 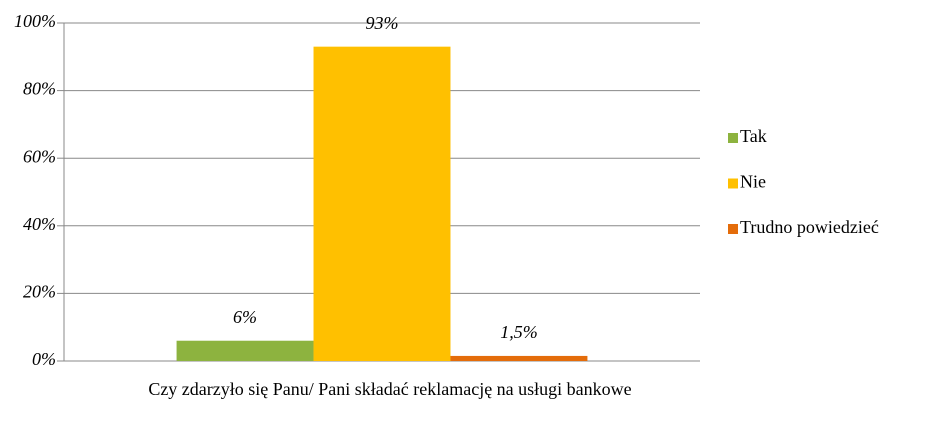 What do you see at coordinates (39, 89) in the screenshot?
I see `y-tick-label: 80%` at bounding box center [39, 89].